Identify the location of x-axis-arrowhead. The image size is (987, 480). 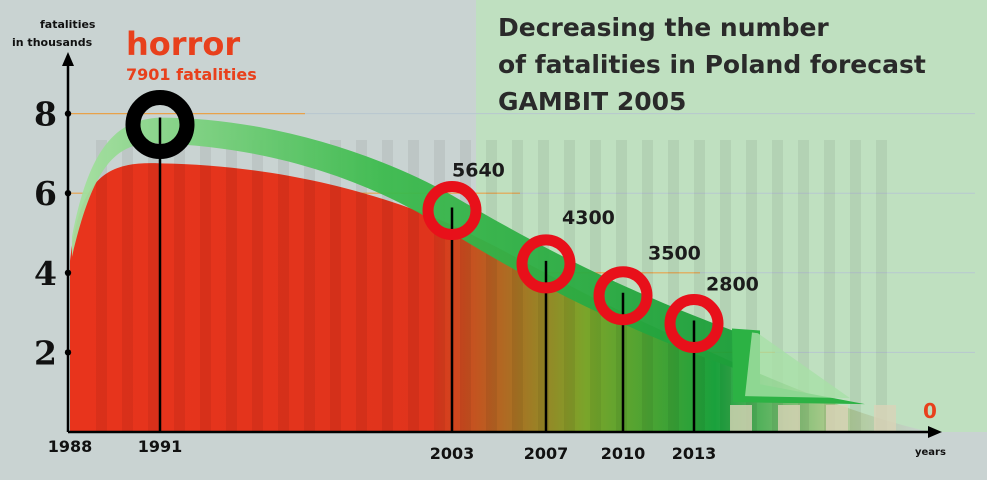
(935, 432).